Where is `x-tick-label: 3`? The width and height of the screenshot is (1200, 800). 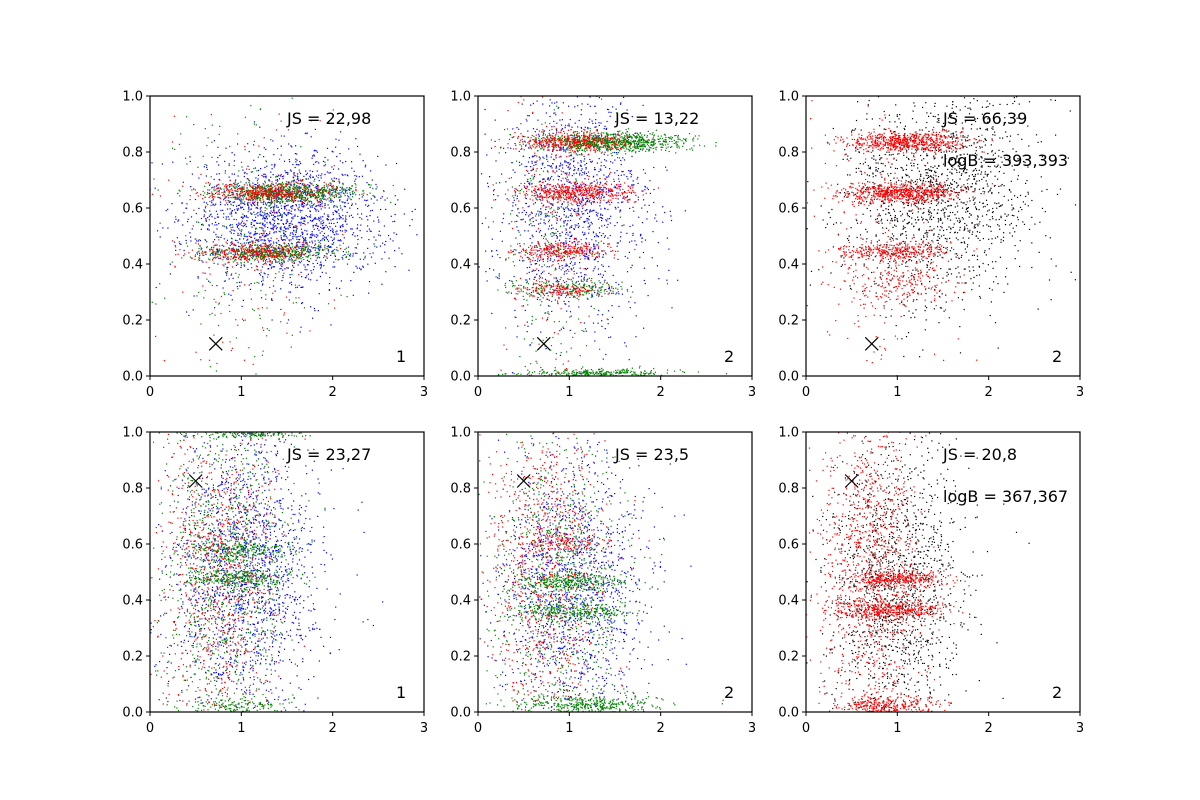
x-tick-label: 3 is located at coordinates (424, 392).